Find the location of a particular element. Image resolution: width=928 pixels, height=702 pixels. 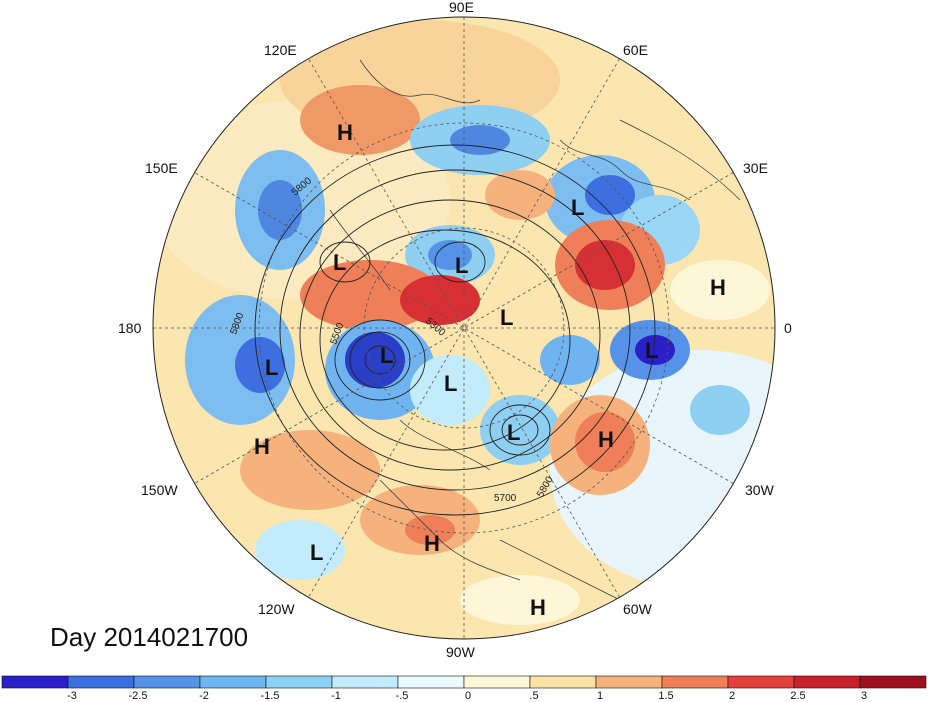

lon-label-0: 0 is located at coordinates (788, 328).